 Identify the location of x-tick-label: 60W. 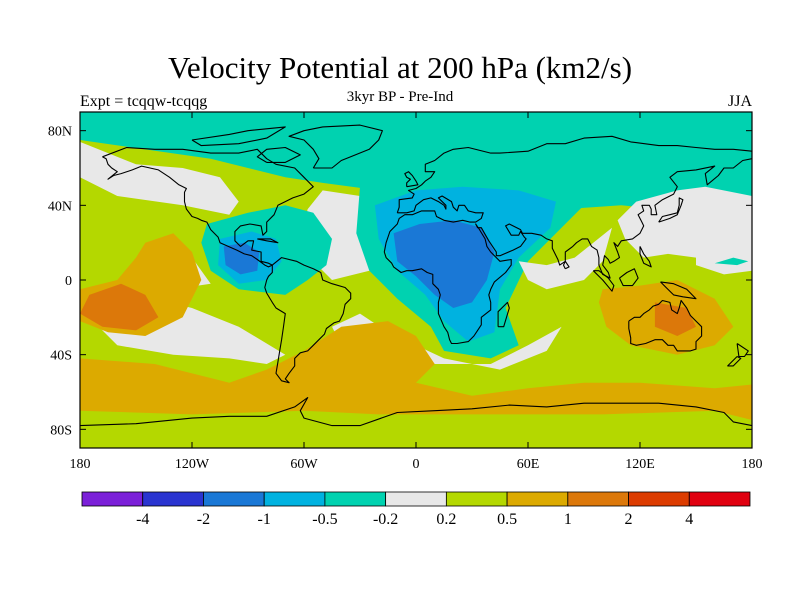
(304, 464).